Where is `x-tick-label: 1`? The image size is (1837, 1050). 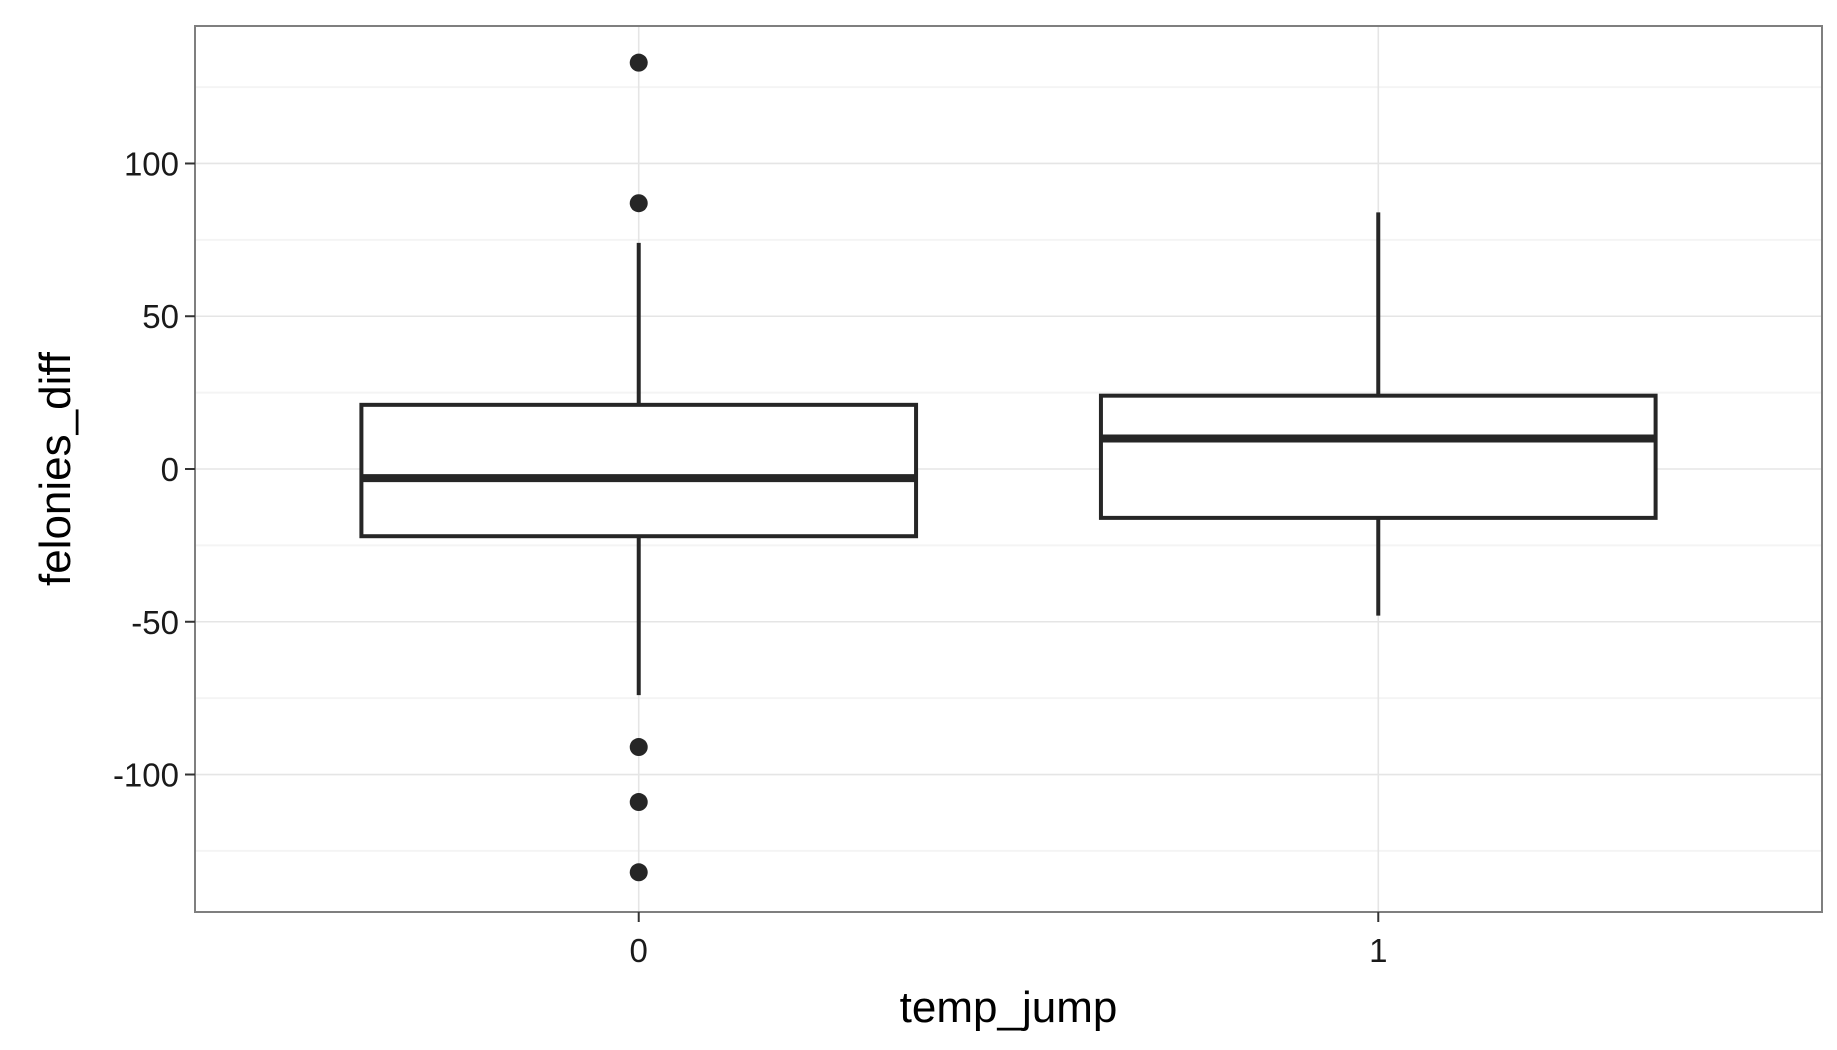
x-tick-label: 1 is located at coordinates (1378, 950).